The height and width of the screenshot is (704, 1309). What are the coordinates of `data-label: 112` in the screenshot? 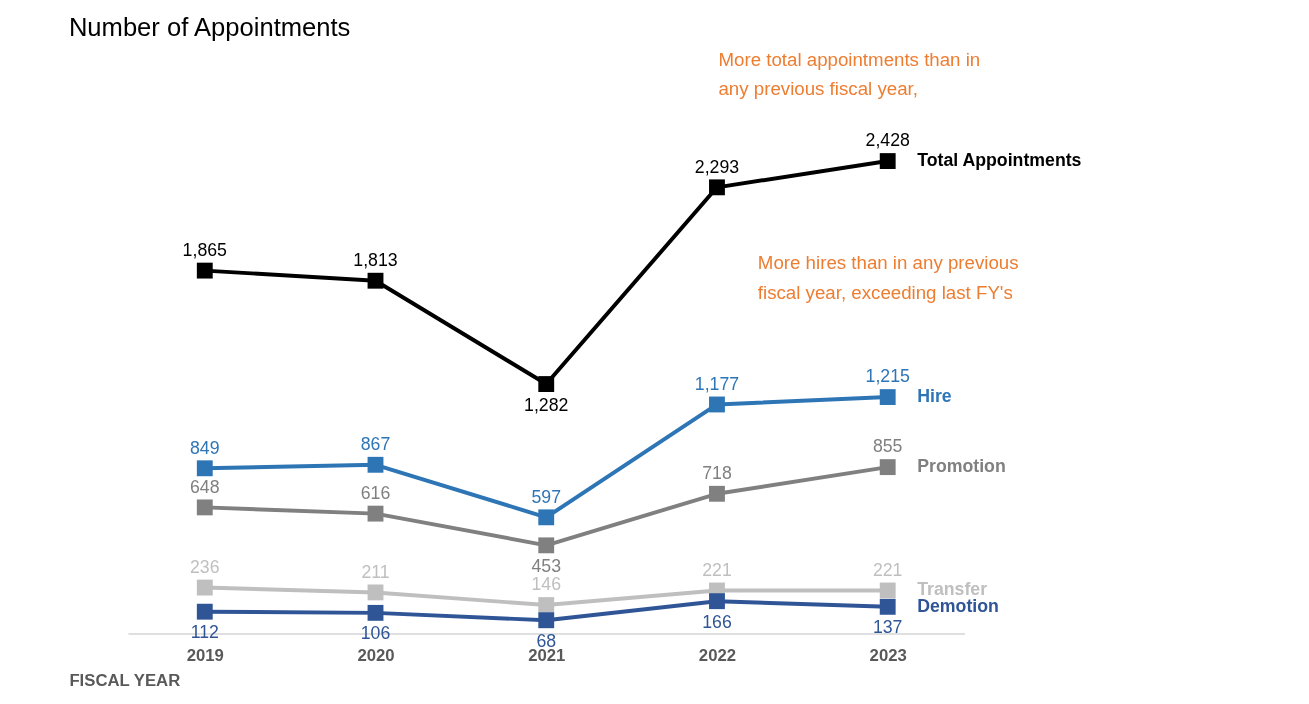 It's located at (204, 632).